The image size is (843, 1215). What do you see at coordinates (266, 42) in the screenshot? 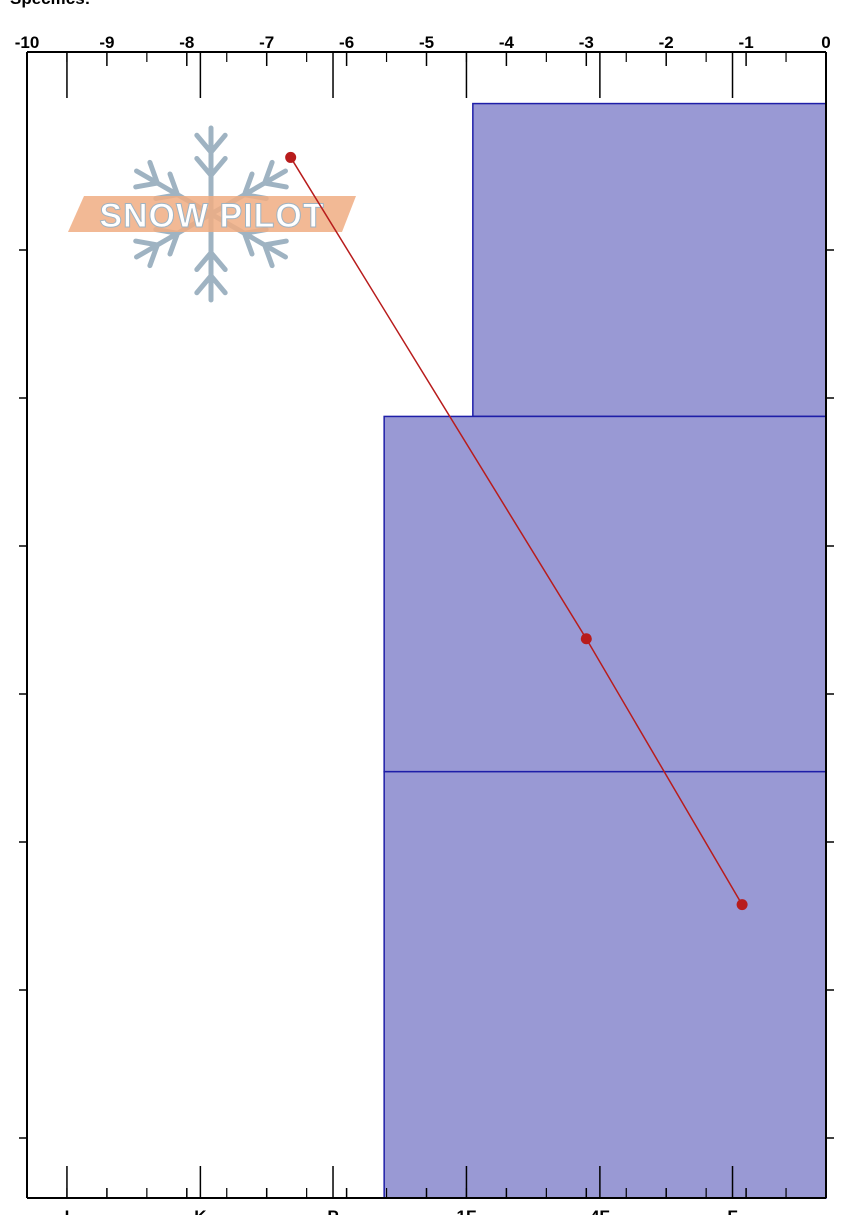
I see `top-tick-label: -7` at bounding box center [266, 42].